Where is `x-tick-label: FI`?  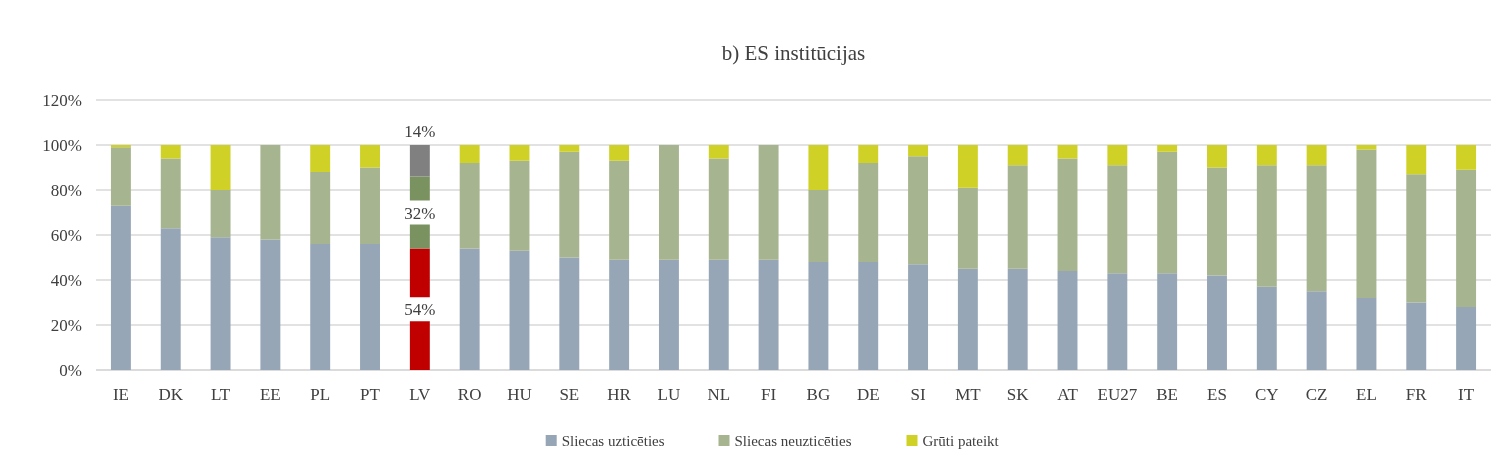
x-tick-label: FI is located at coordinates (769, 394).